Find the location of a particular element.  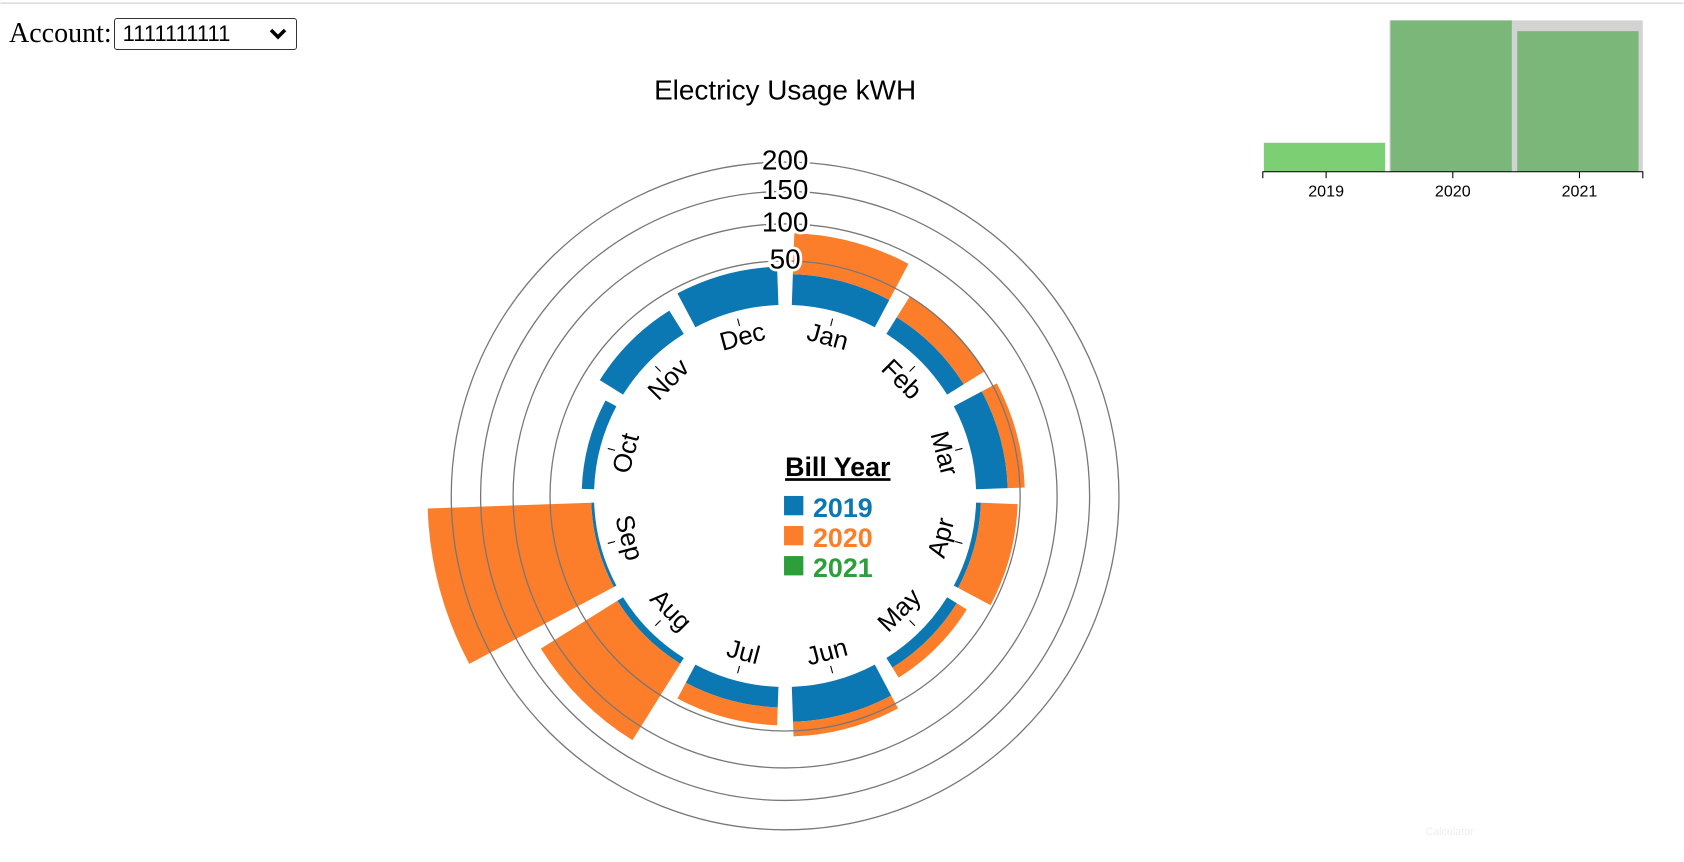

account-value: 1111111111 is located at coordinates (176, 33).